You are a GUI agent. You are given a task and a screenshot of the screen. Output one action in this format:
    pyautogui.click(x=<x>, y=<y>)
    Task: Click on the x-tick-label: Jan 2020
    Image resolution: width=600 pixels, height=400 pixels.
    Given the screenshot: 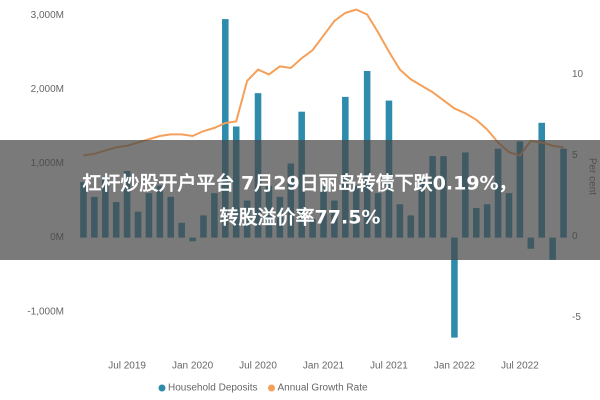 What is the action you would take?
    pyautogui.click(x=193, y=366)
    